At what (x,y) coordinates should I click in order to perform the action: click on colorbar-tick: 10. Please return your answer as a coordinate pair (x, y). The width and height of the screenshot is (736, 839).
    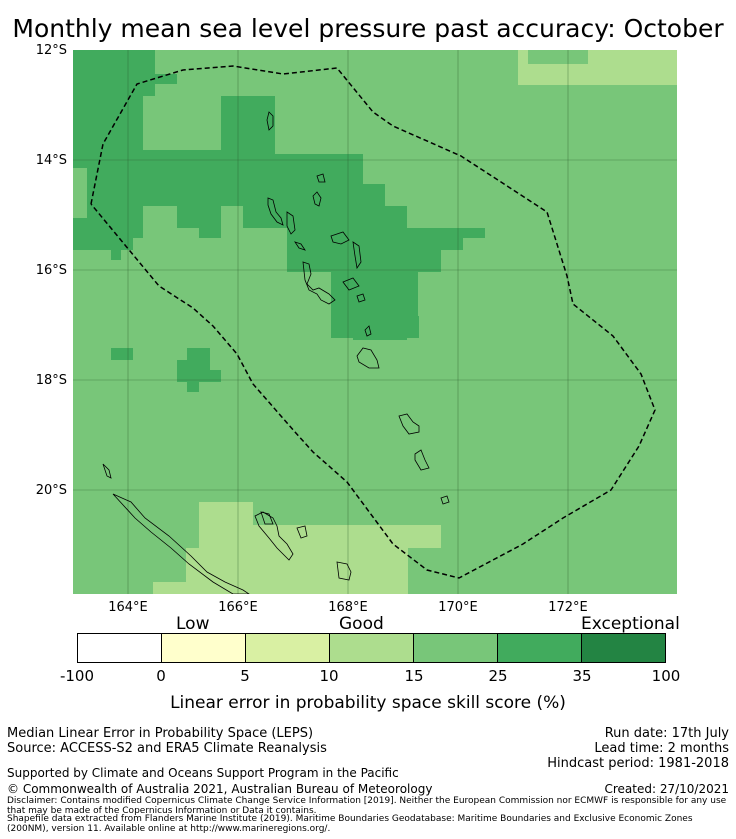
    Looking at the image, I should click on (329, 676).